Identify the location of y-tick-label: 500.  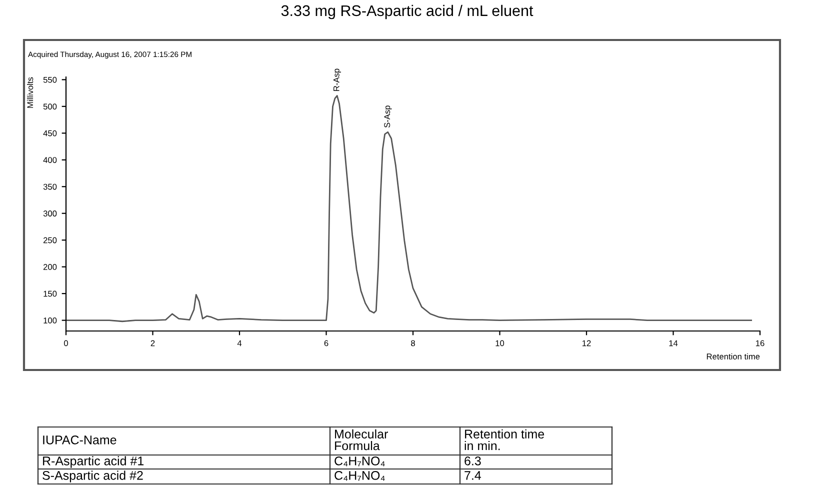
(50, 107).